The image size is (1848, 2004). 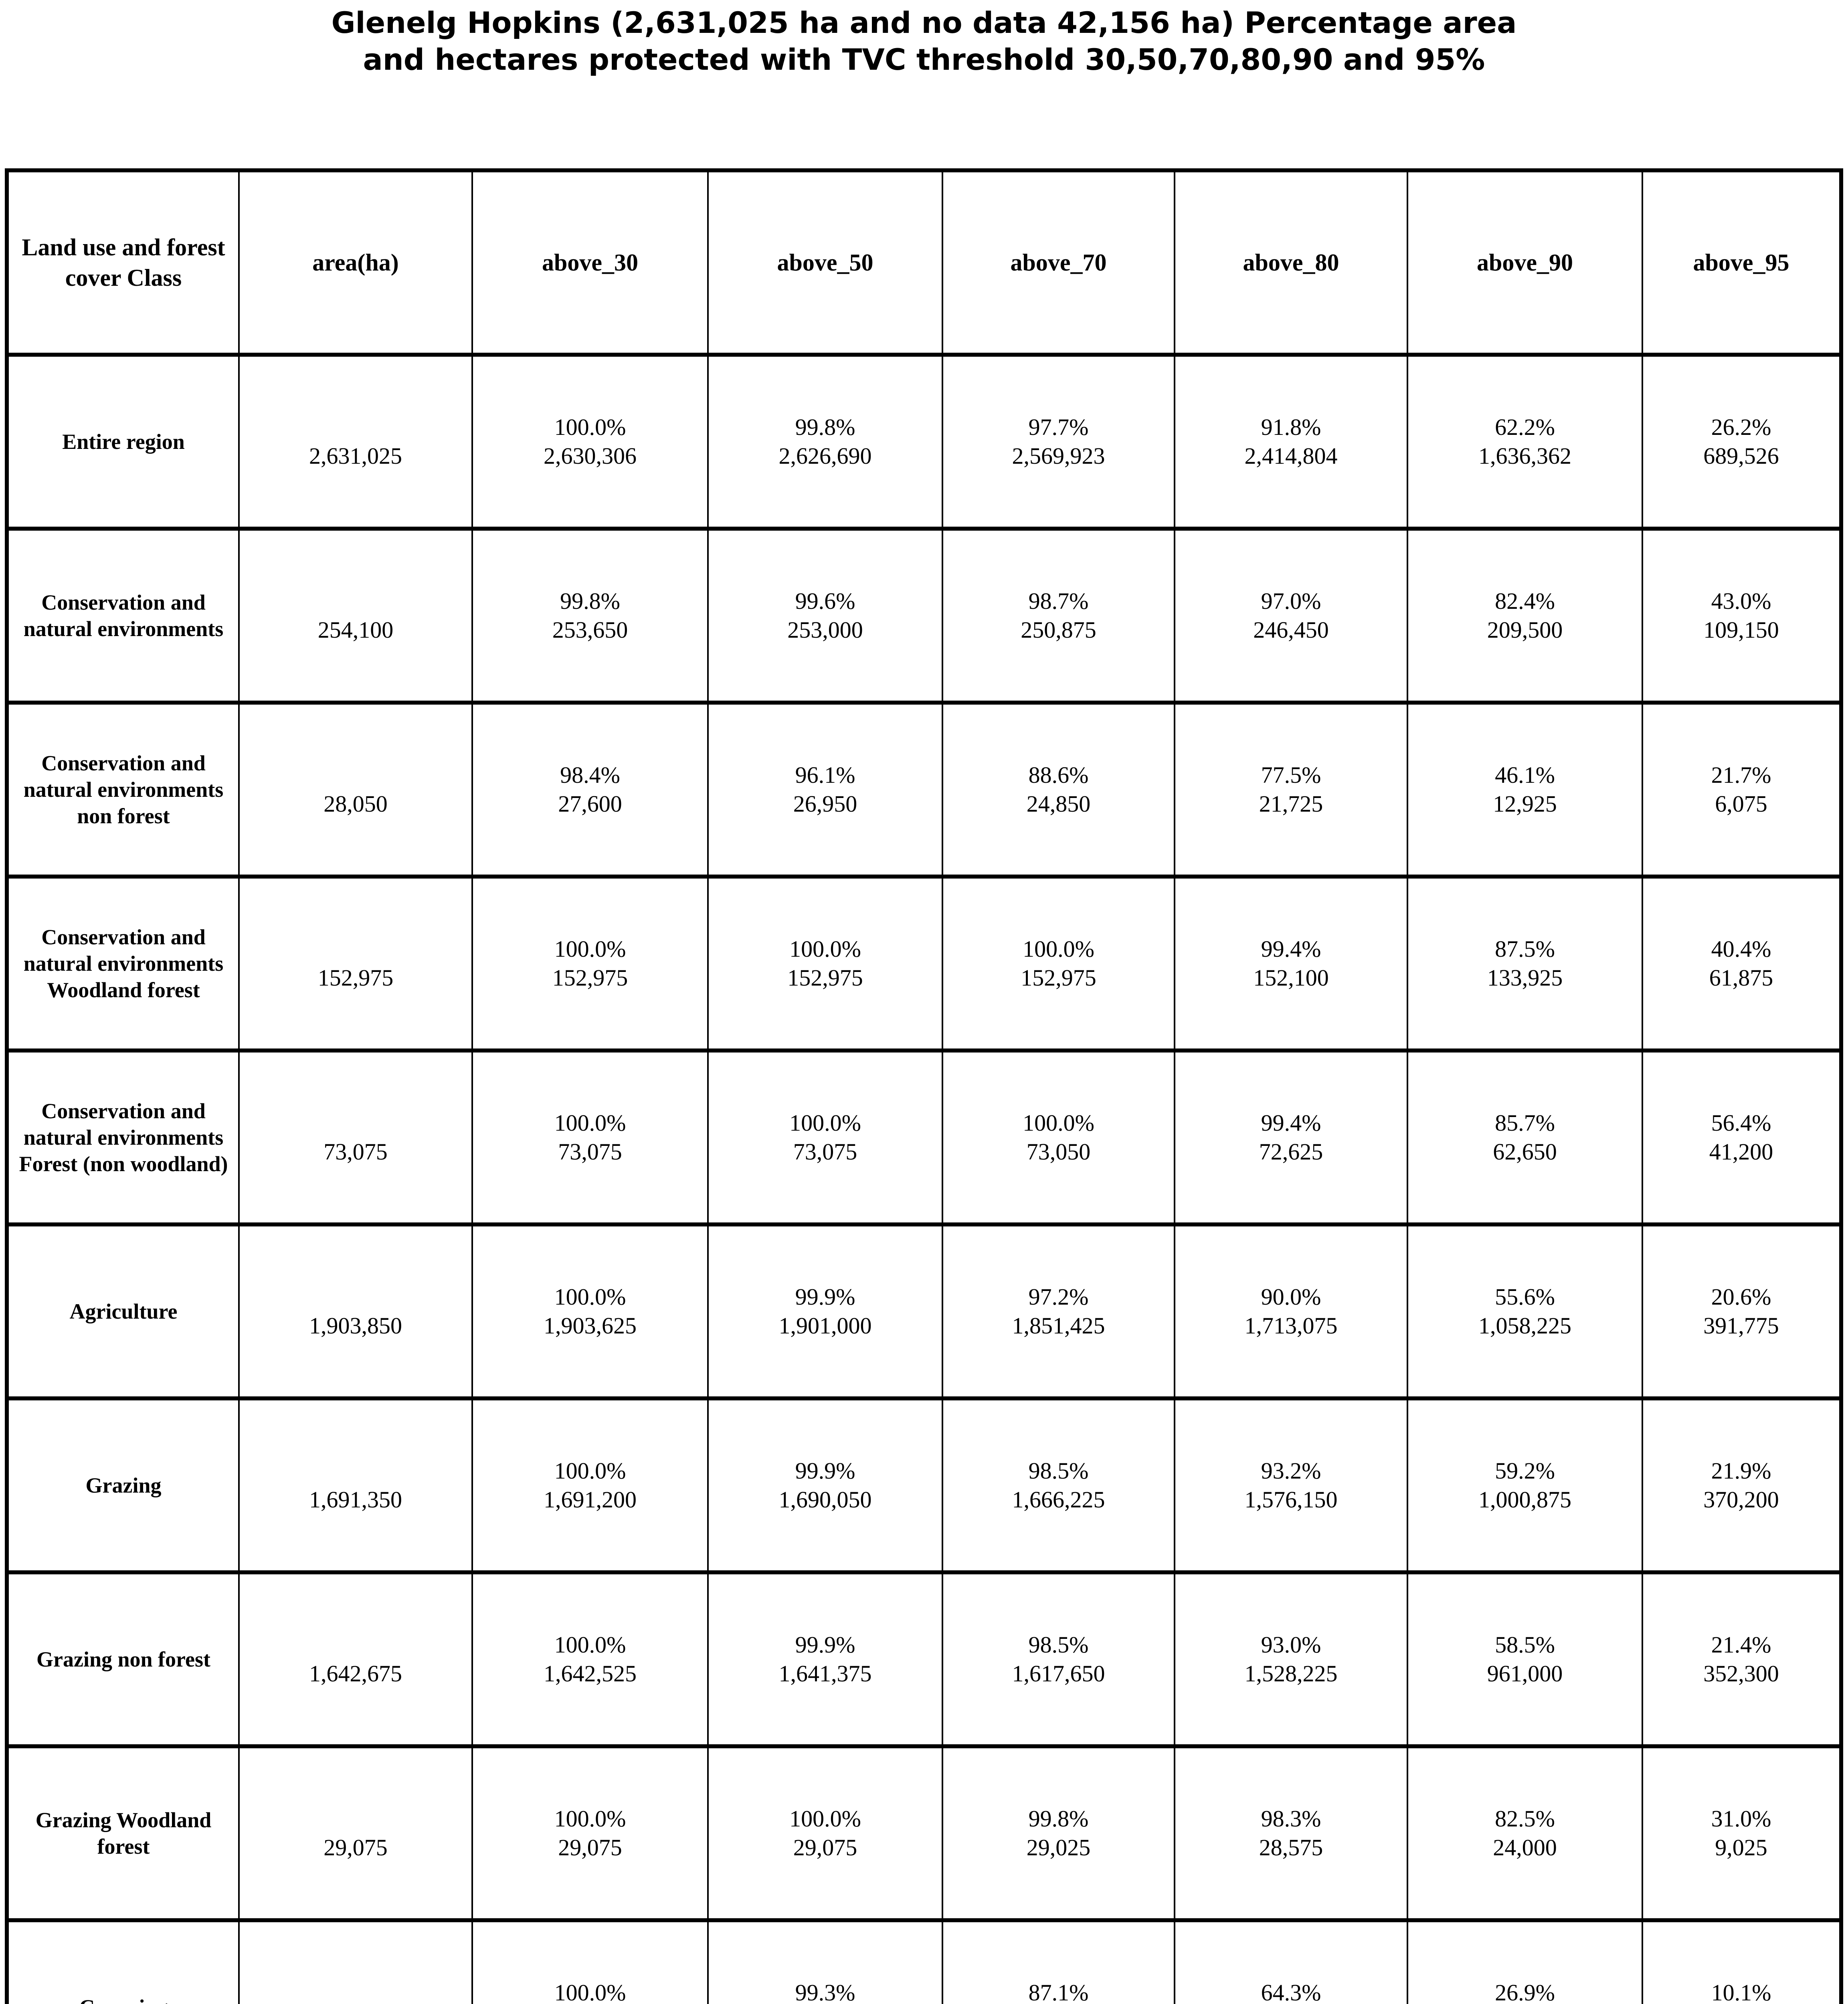 What do you see at coordinates (355, 1310) in the screenshot?
I see `cell-area-ha: 1,903,850` at bounding box center [355, 1310].